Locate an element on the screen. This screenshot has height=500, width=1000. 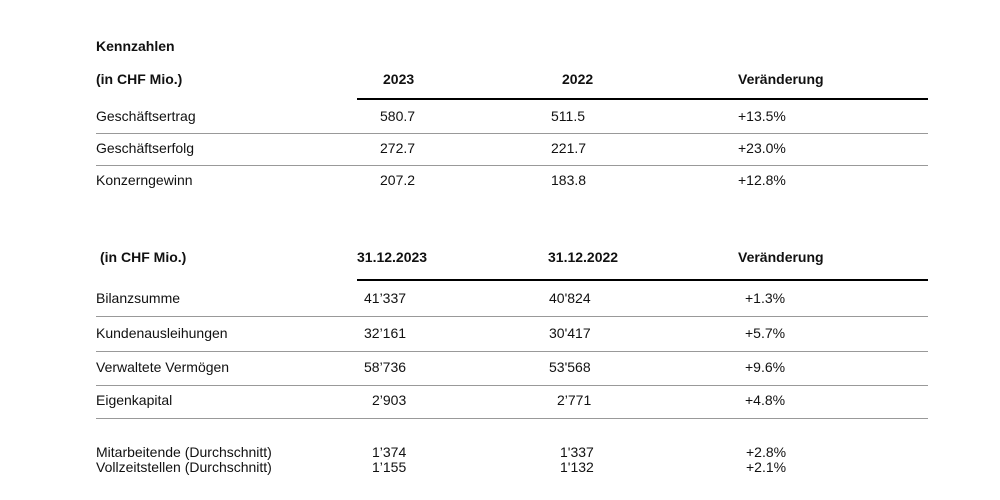
cell: +5.7% is located at coordinates (765, 333).